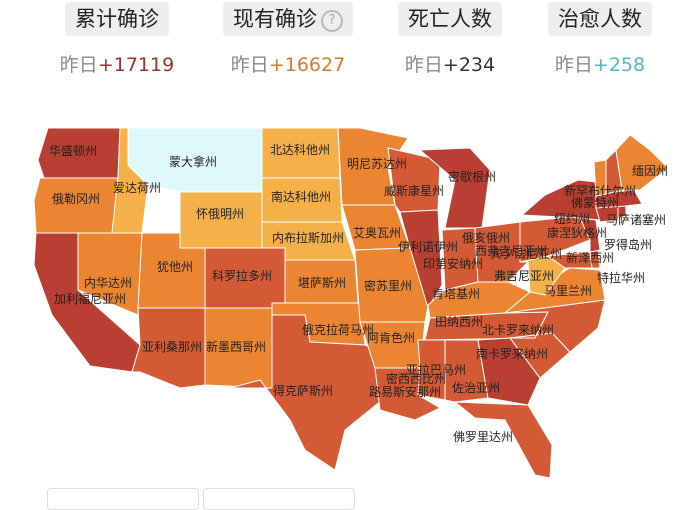 The image size is (700, 510). I want to click on state-label-oh: 俄亥俄州, so click(486, 238).